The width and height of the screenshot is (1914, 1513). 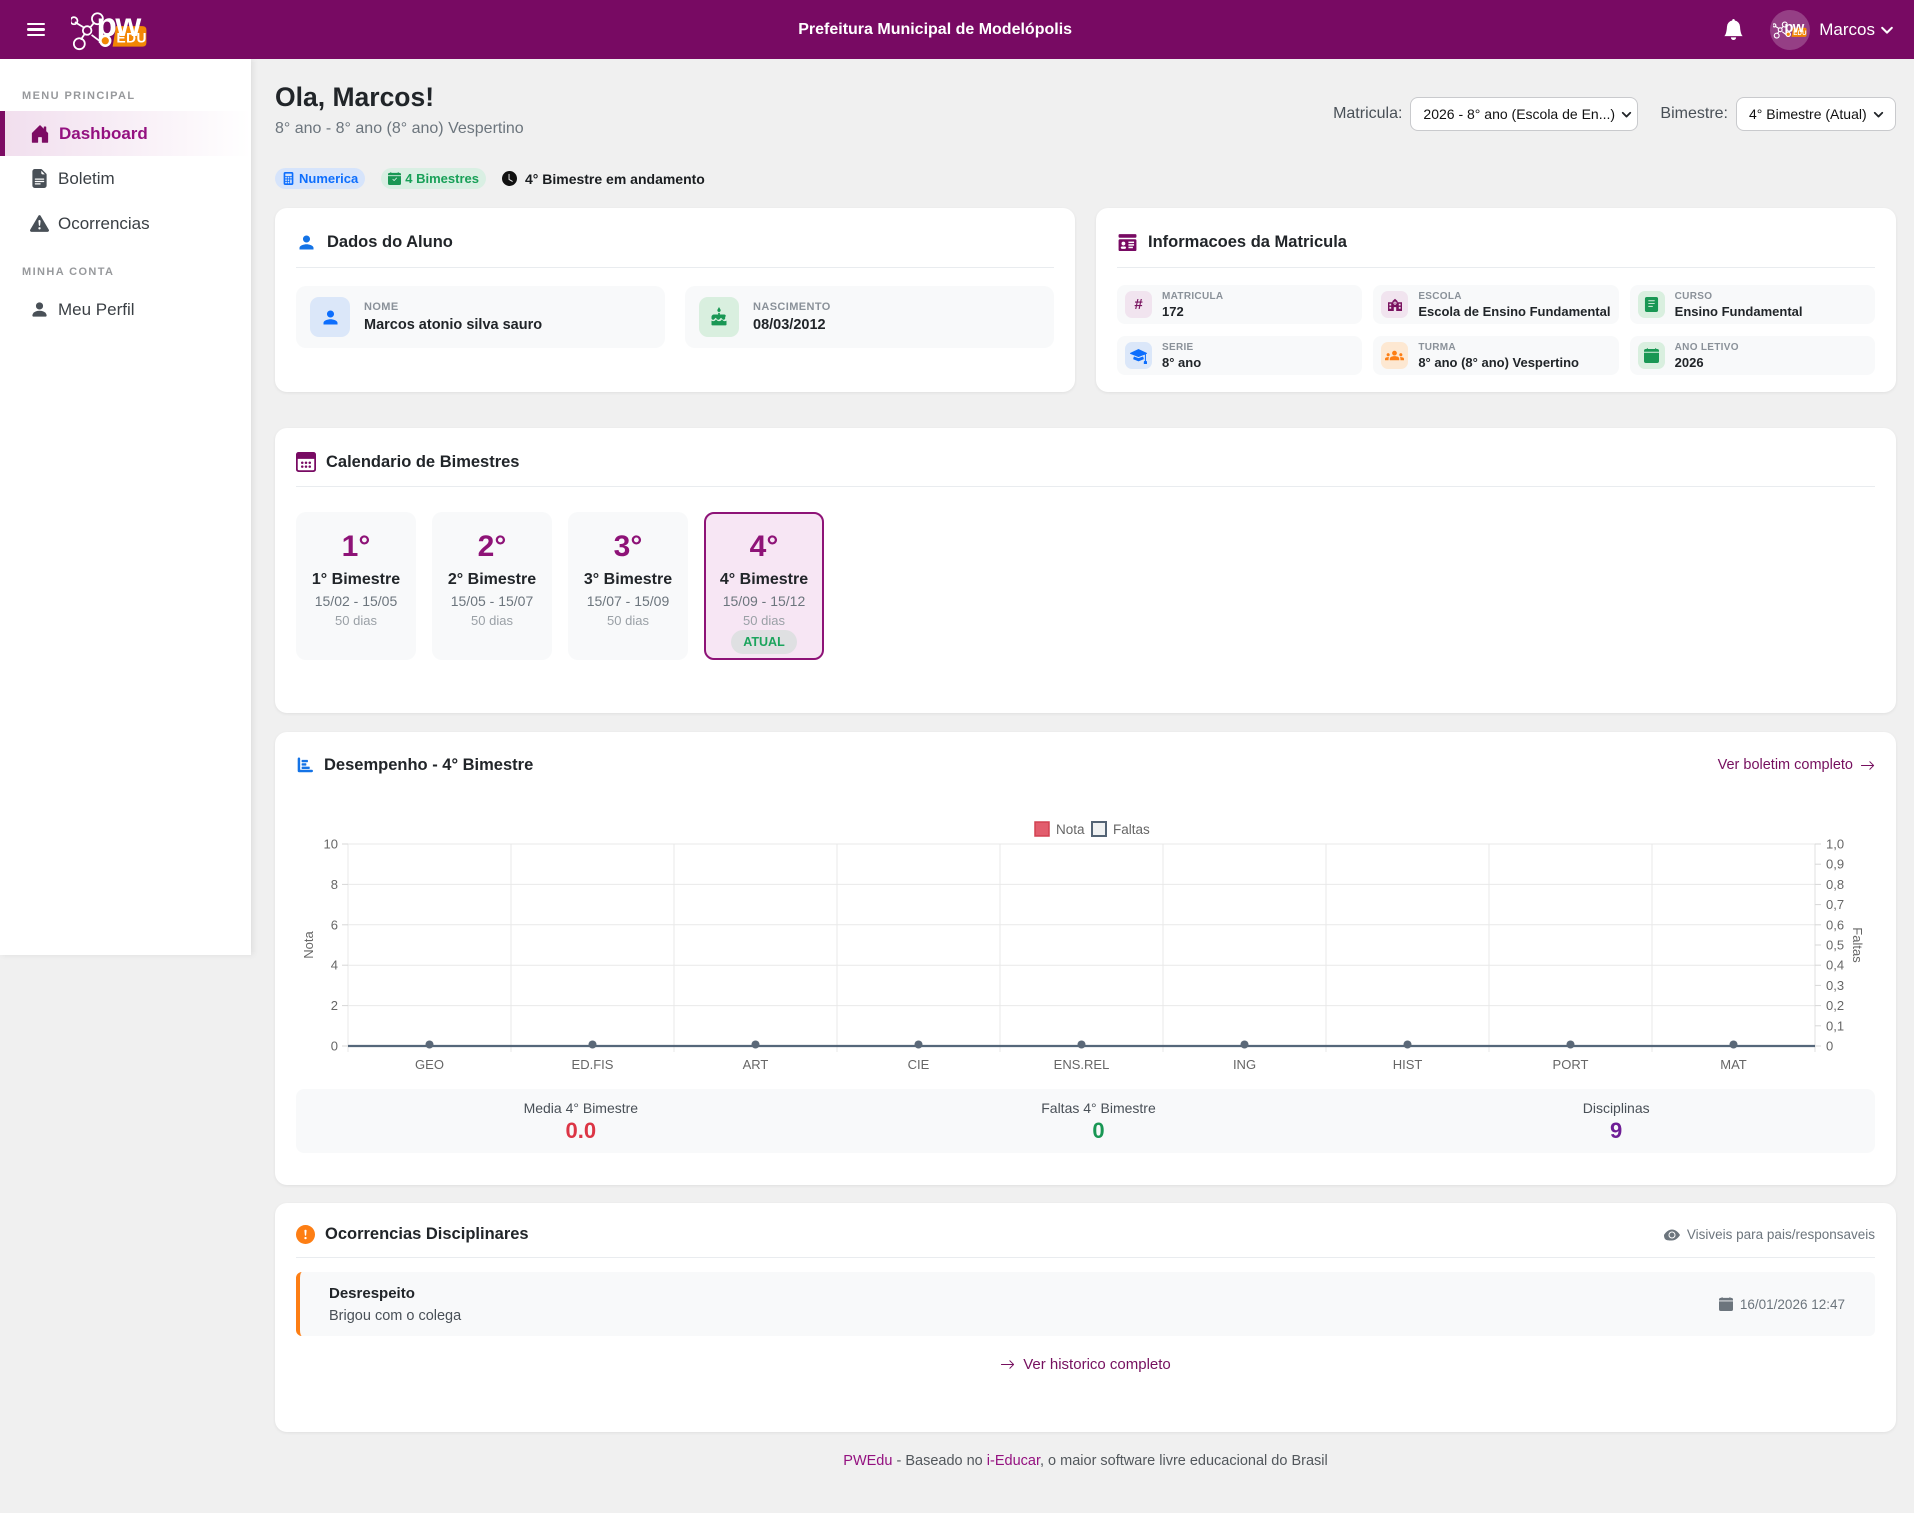 What do you see at coordinates (334, 924) in the screenshot?
I see `svg-text: 6` at bounding box center [334, 924].